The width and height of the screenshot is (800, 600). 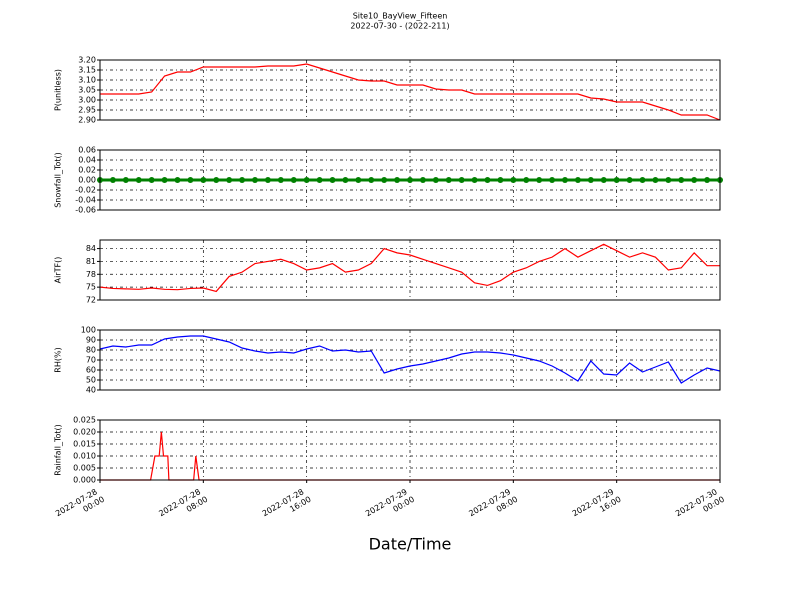 What do you see at coordinates (91, 287) in the screenshot?
I see `y-tick-label: 75` at bounding box center [91, 287].